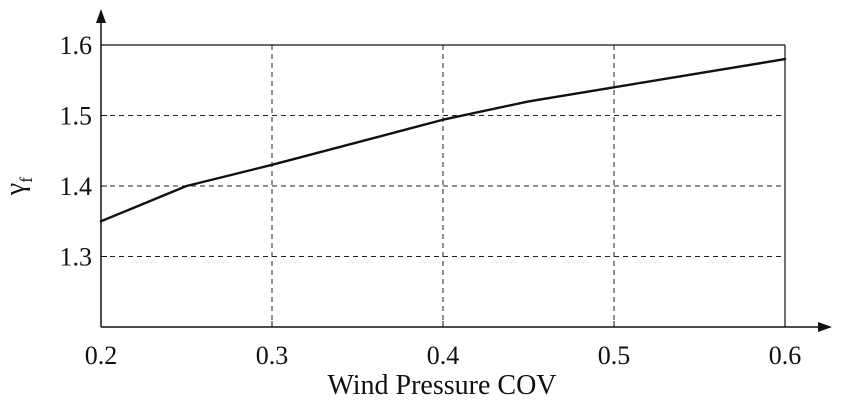  I want to click on x-tick-label-2: 0.4, so click(443, 355).